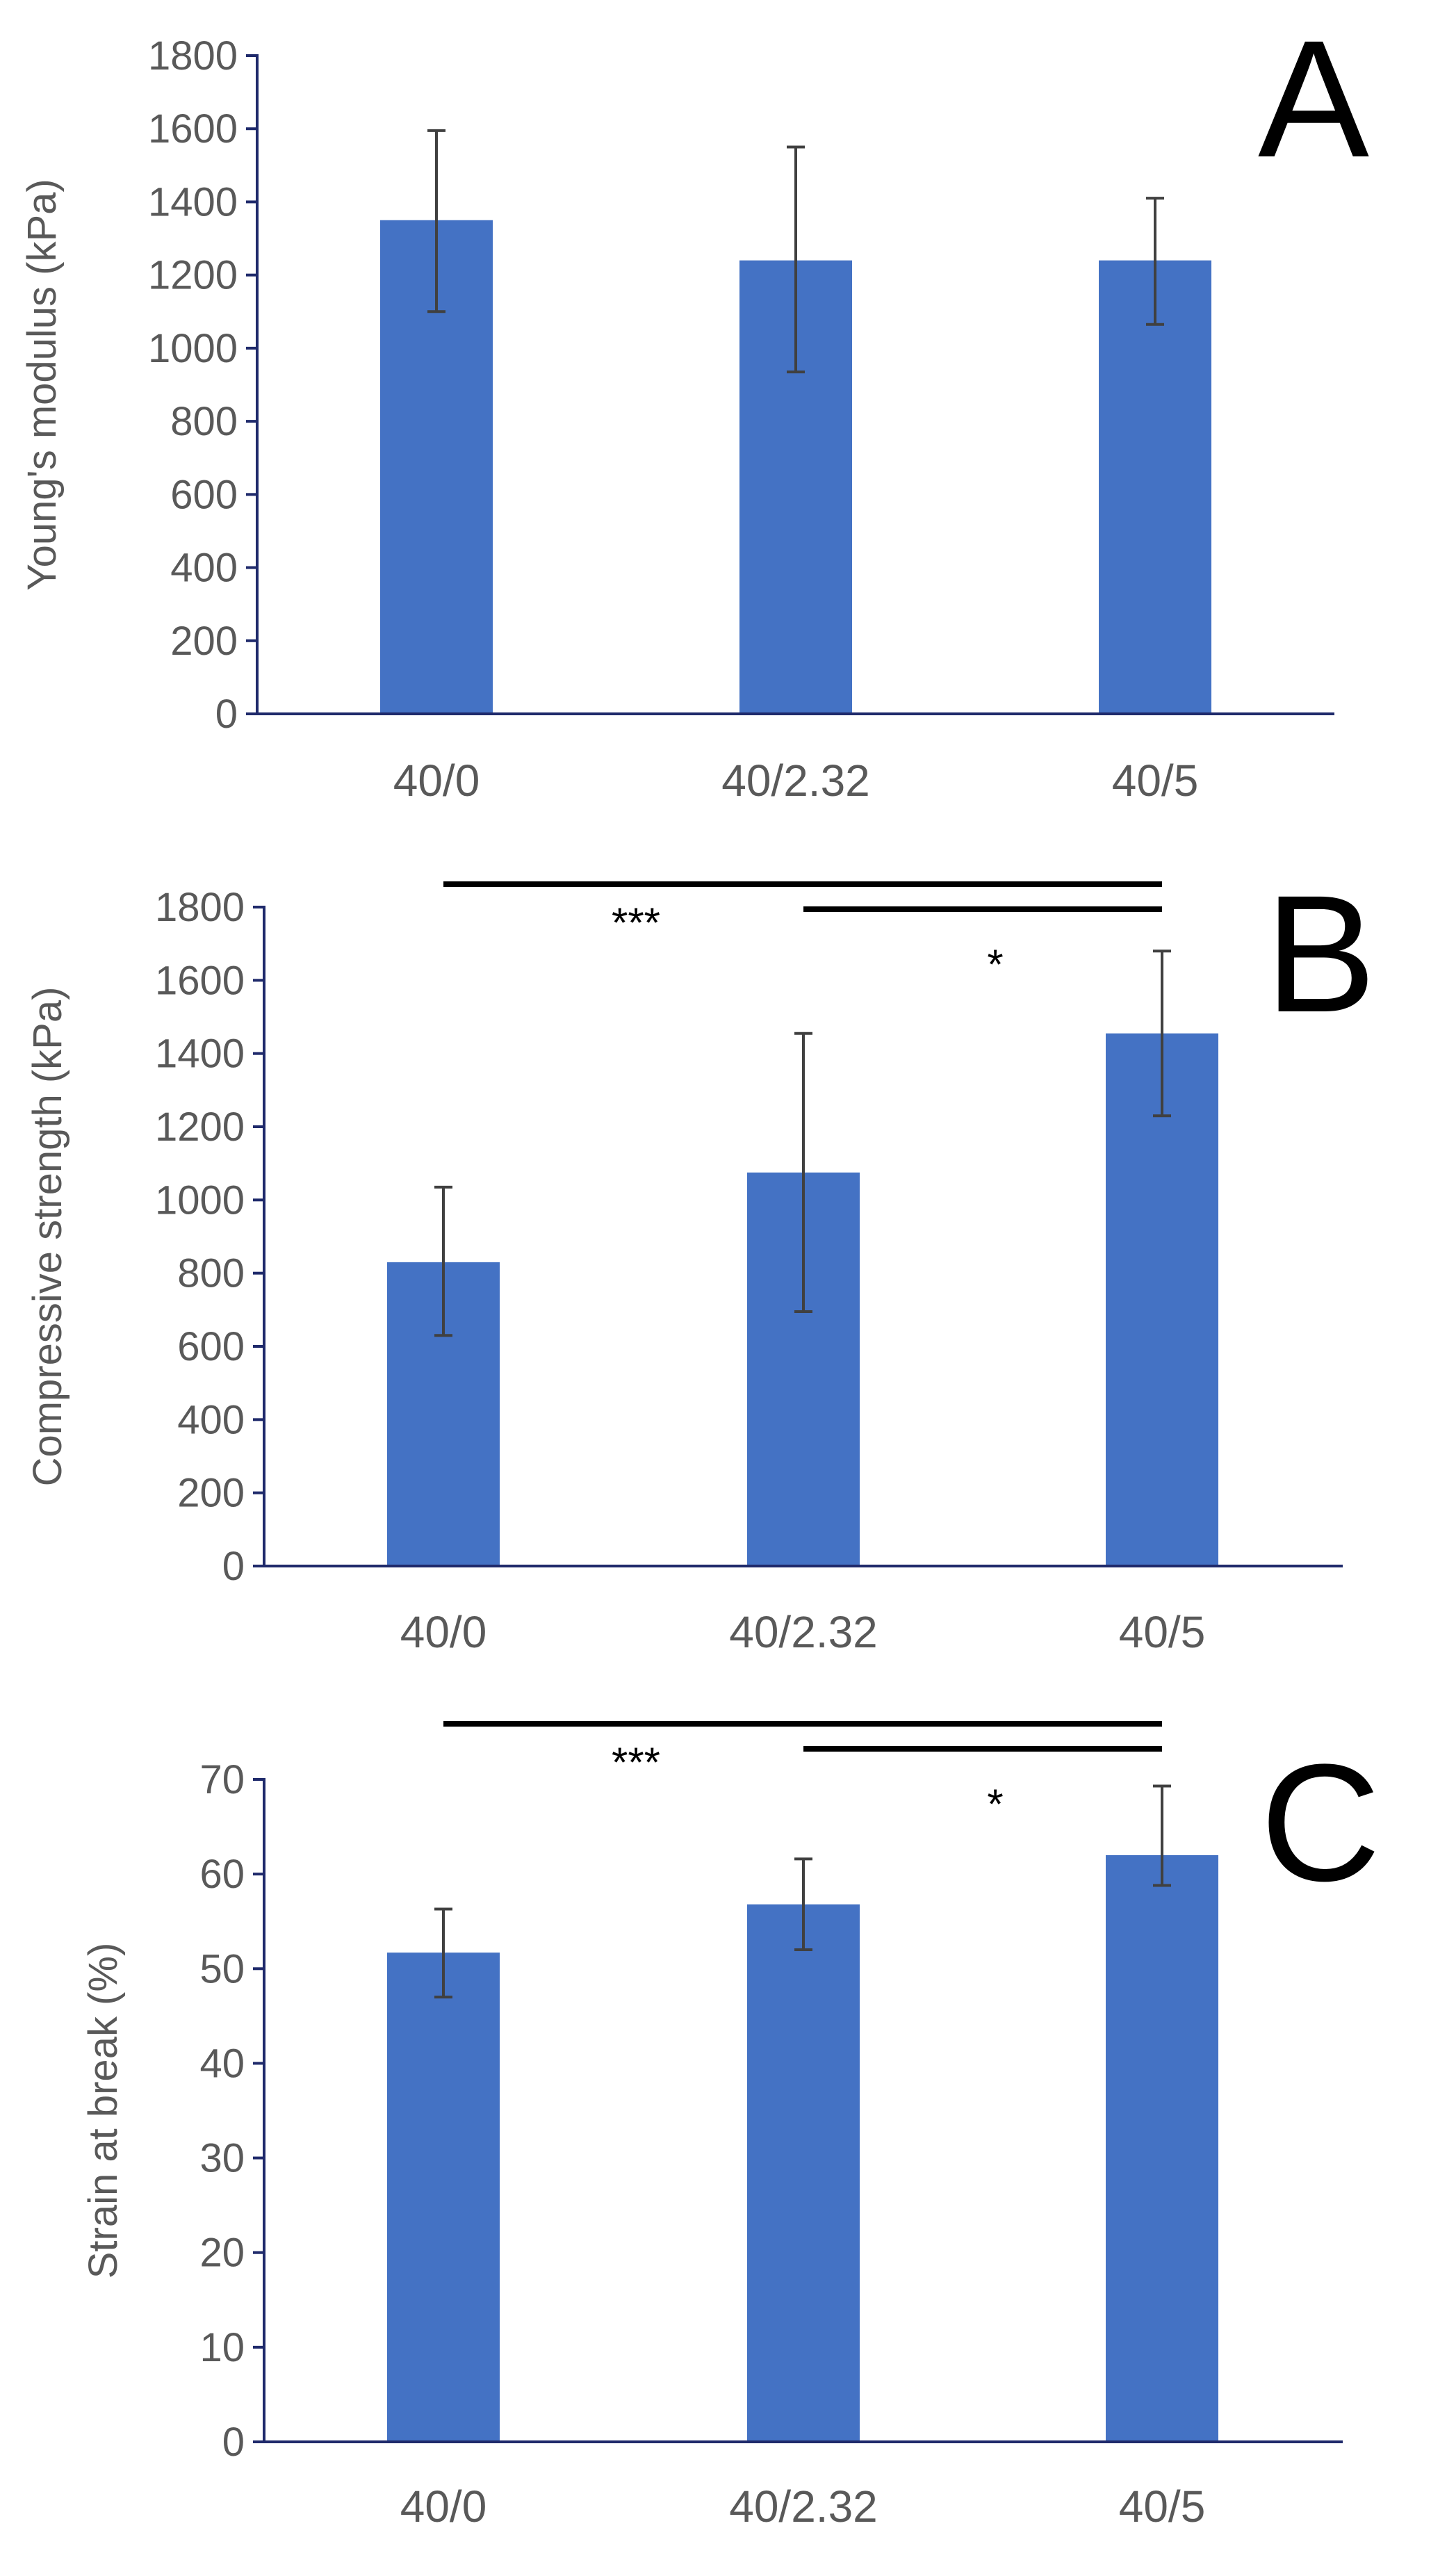 Image resolution: width=1431 pixels, height=2576 pixels. Describe the element at coordinates (1320, 1822) in the screenshot. I see `panel-label: C` at that location.